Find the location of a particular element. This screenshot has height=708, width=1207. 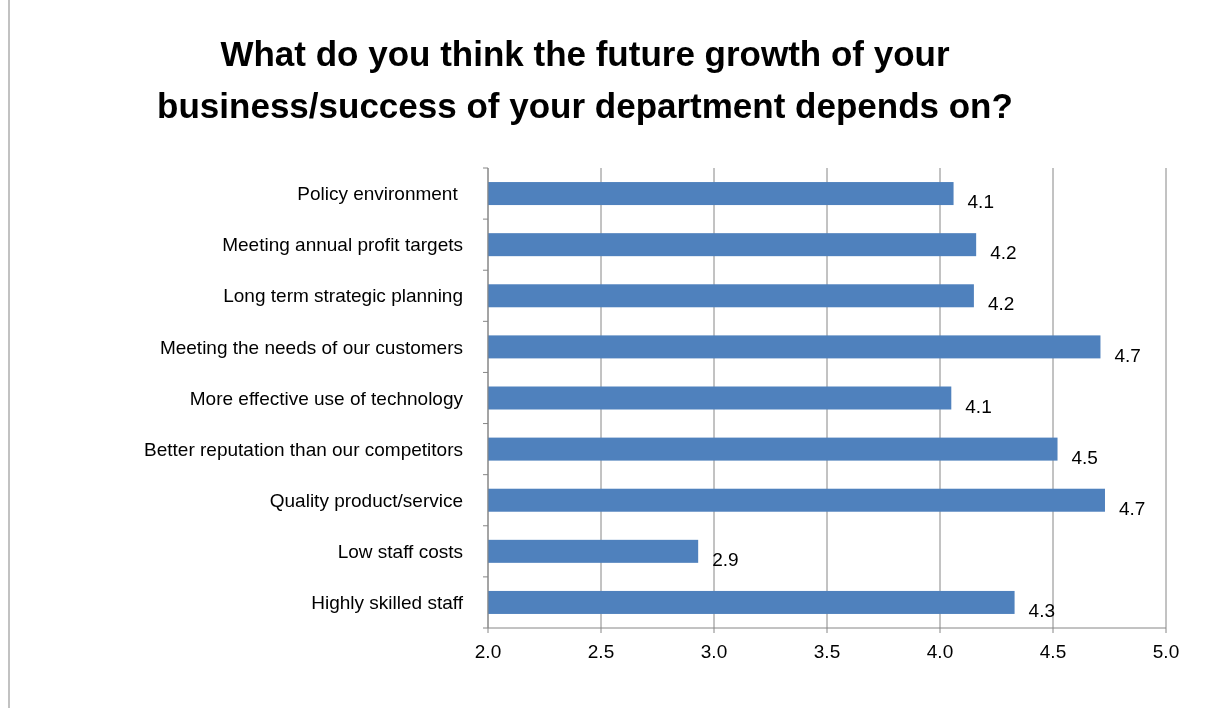

x-tick-label: 3.5 is located at coordinates (827, 651).